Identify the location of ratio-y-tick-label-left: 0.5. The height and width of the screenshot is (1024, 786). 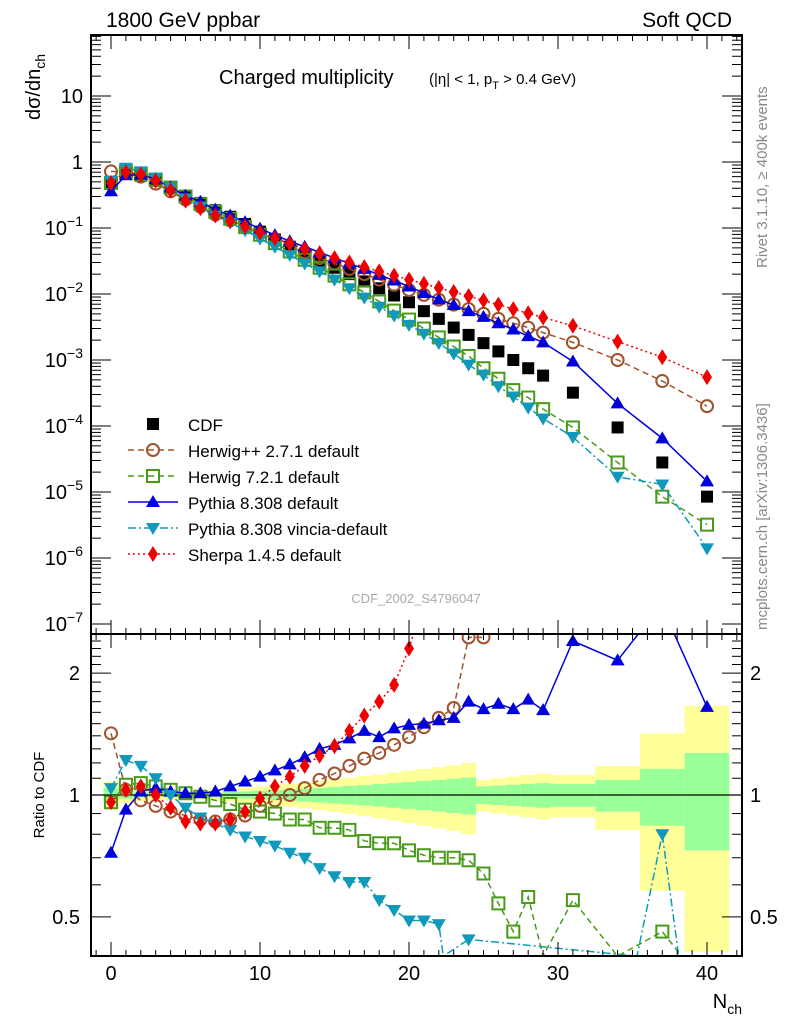
(66, 918).